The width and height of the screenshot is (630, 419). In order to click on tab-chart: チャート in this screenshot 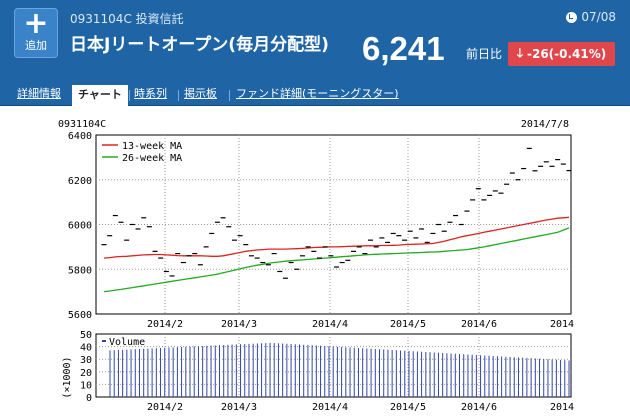, I will do `click(100, 95)`.